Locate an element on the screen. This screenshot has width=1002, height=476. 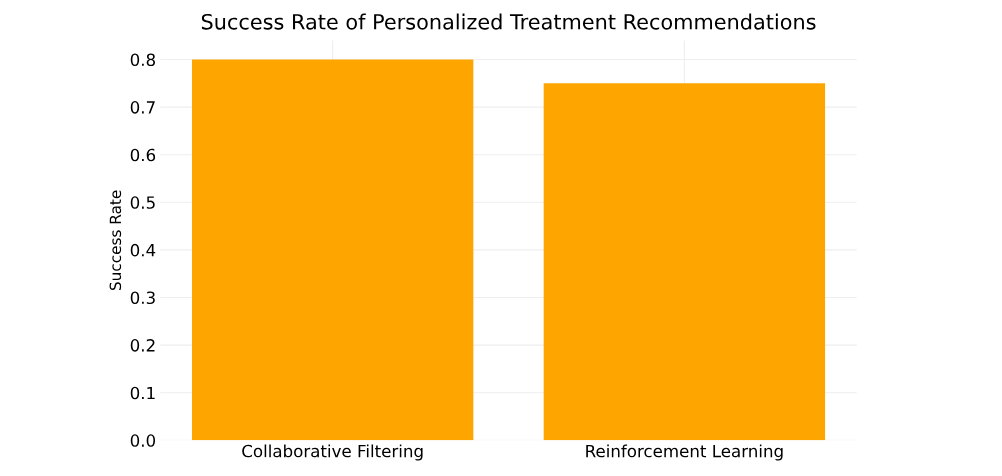
y-tick-label: 0.2 is located at coordinates (142, 345).